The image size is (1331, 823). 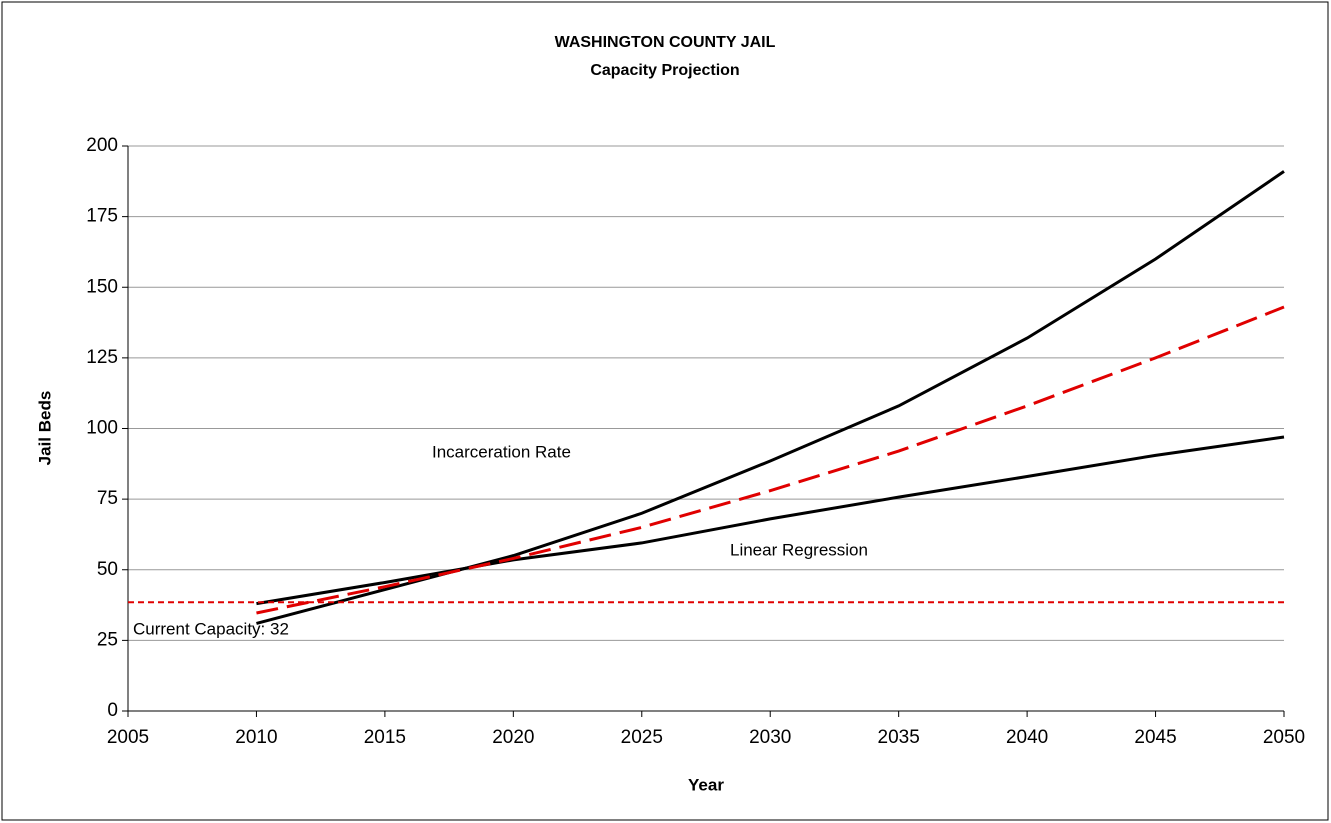 I want to click on y-tick-label: 175, so click(x=102, y=216).